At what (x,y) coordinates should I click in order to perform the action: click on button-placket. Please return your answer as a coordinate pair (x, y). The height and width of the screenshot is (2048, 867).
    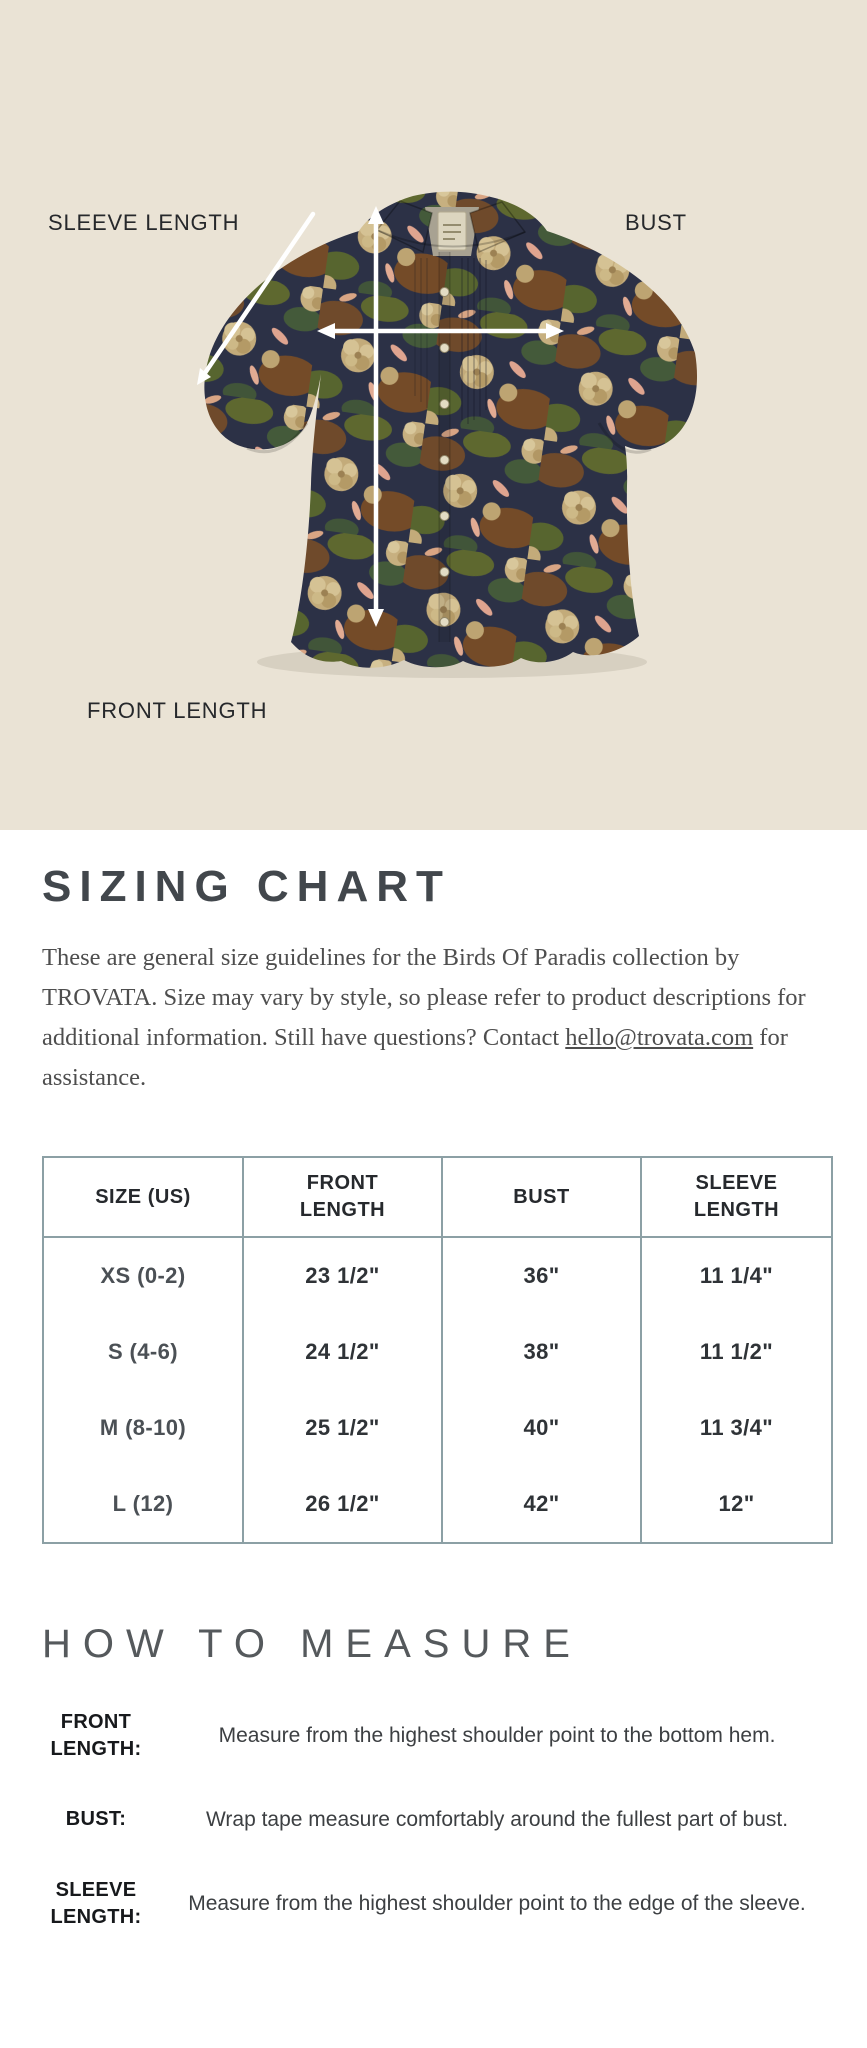
    Looking at the image, I should click on (444, 447).